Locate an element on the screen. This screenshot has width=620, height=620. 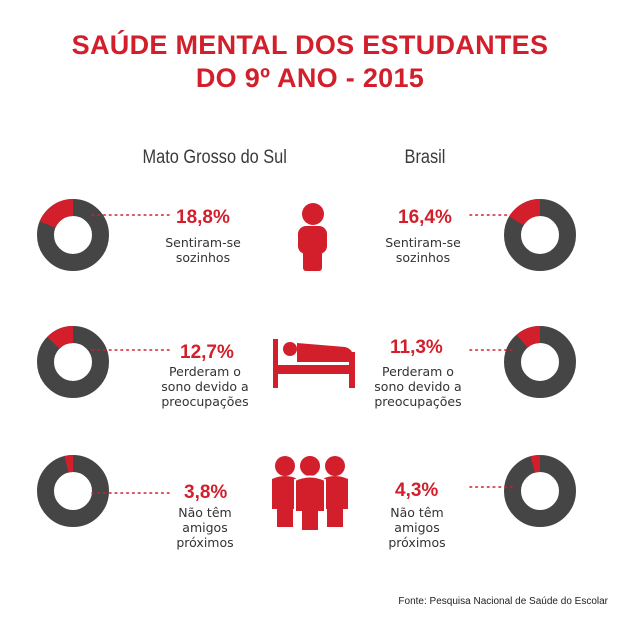
pct-label-ms-row1: 18,8% is located at coordinates (203, 217).